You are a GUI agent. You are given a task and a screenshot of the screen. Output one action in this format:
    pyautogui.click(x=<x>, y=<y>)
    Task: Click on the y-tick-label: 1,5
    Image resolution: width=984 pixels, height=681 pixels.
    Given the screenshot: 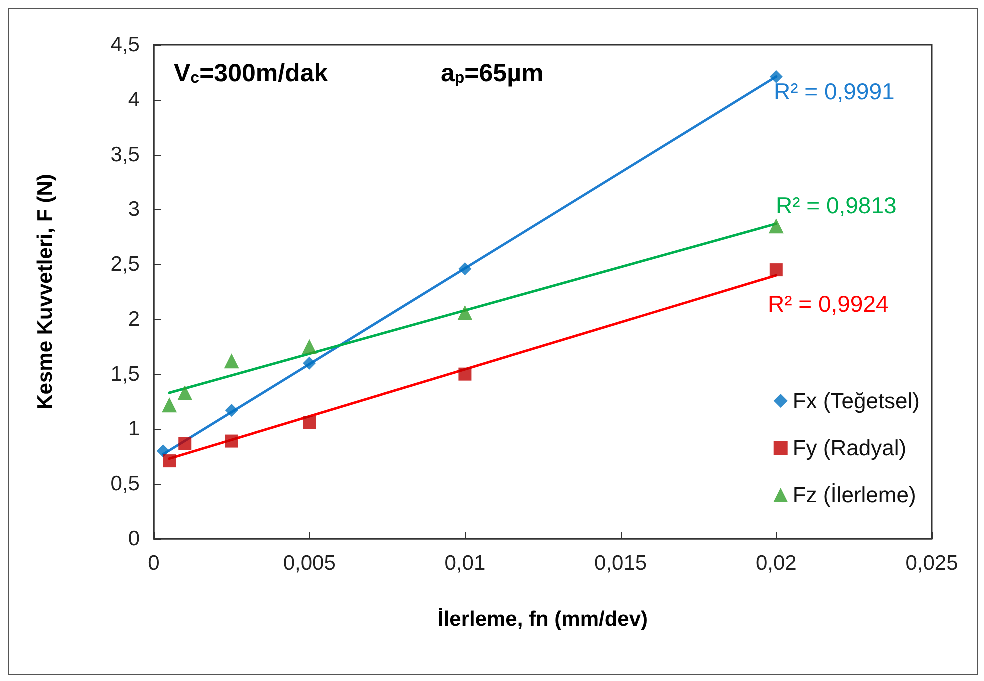 What is the action you would take?
    pyautogui.click(x=125, y=374)
    